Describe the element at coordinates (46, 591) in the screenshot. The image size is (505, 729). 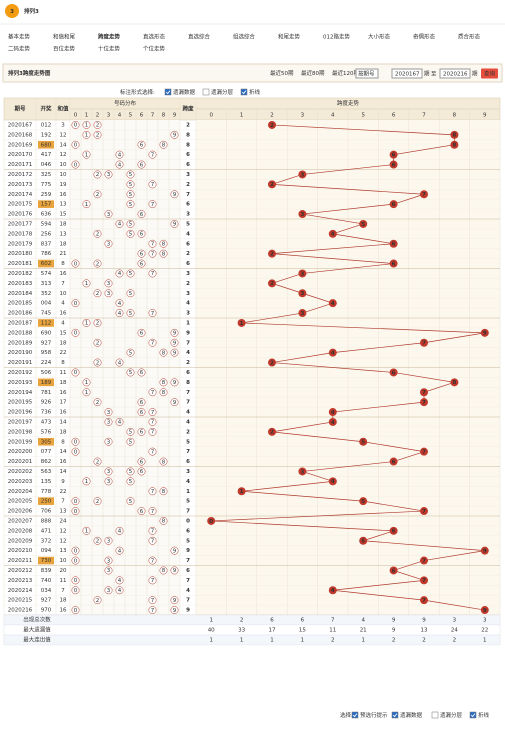
I see `draw-number: 034` at that location.